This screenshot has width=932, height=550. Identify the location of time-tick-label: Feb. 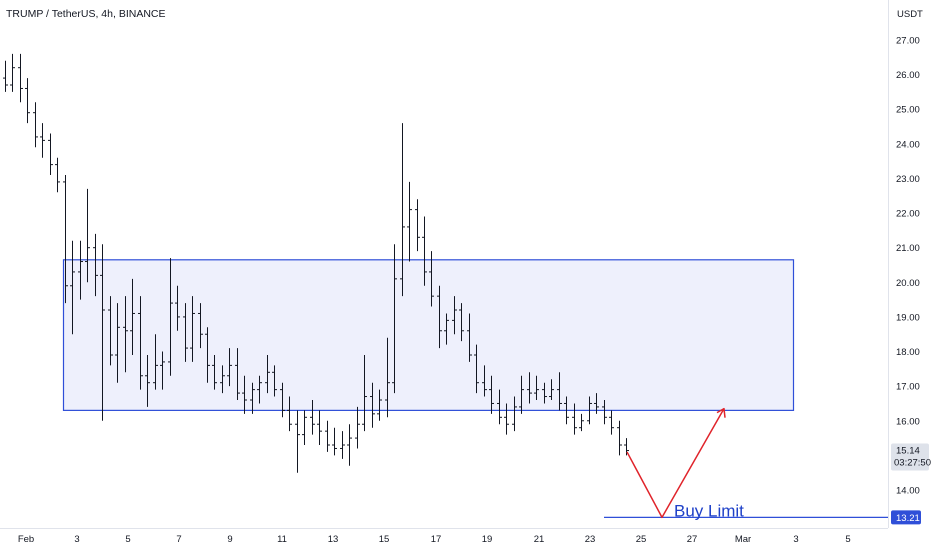
(26, 539).